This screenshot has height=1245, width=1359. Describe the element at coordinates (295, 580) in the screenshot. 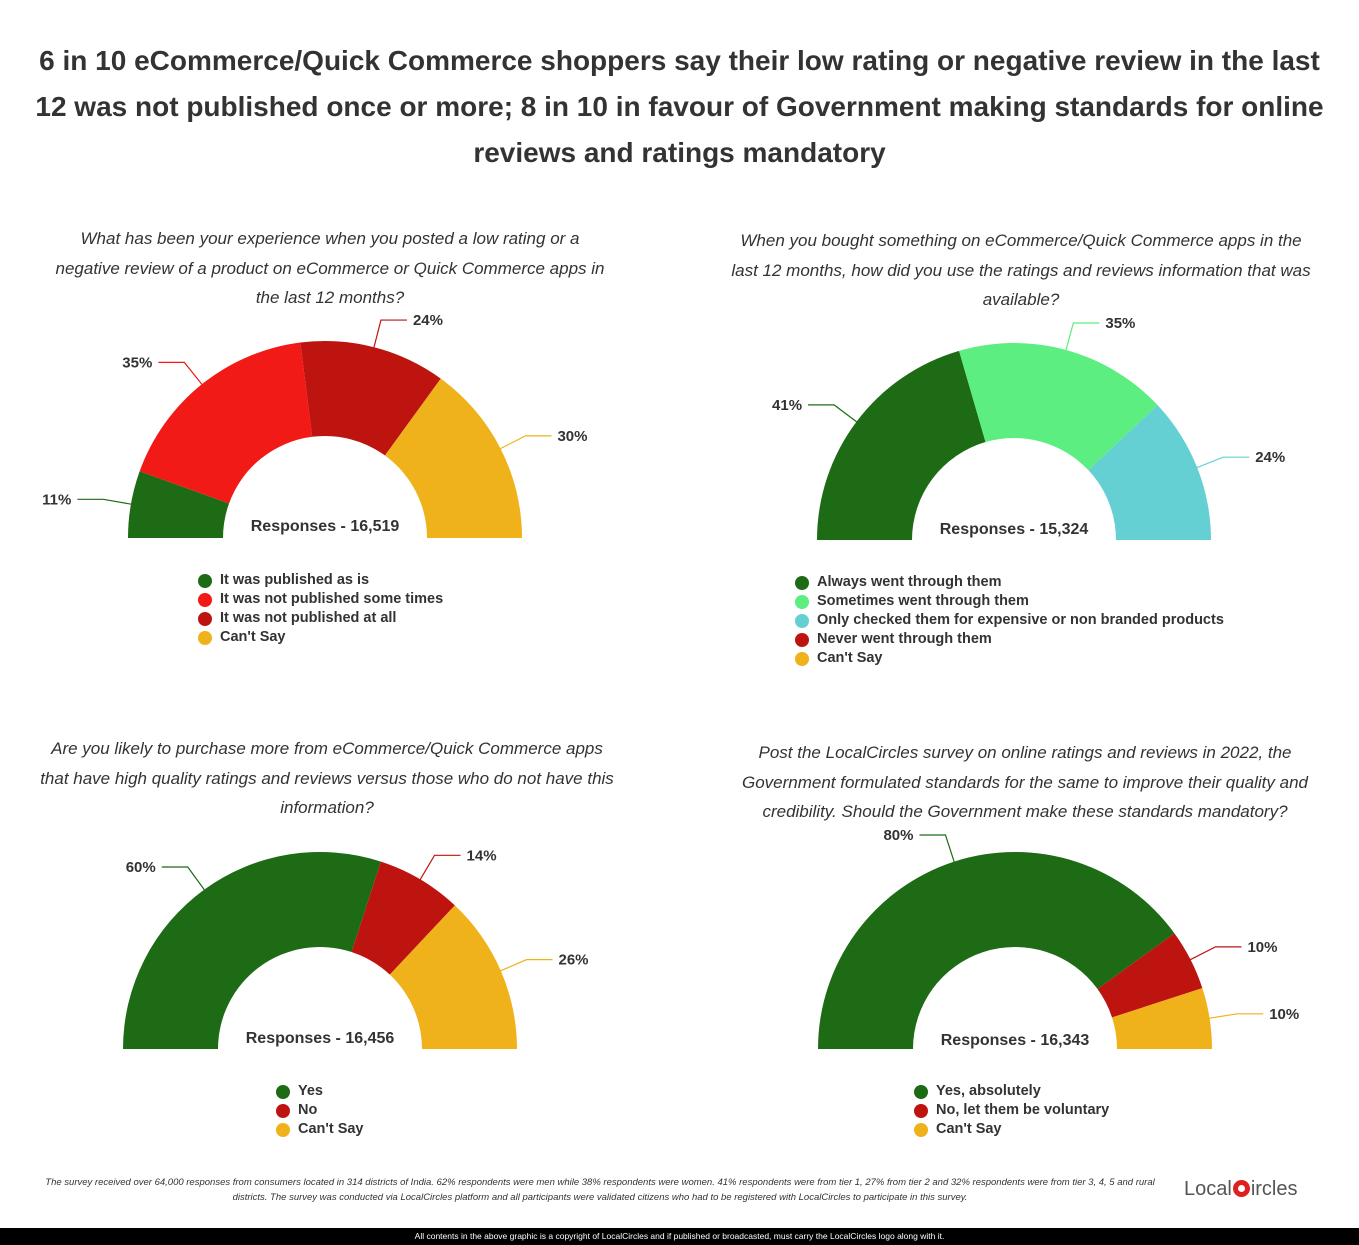

I see `legend-label: It was published as is` at that location.